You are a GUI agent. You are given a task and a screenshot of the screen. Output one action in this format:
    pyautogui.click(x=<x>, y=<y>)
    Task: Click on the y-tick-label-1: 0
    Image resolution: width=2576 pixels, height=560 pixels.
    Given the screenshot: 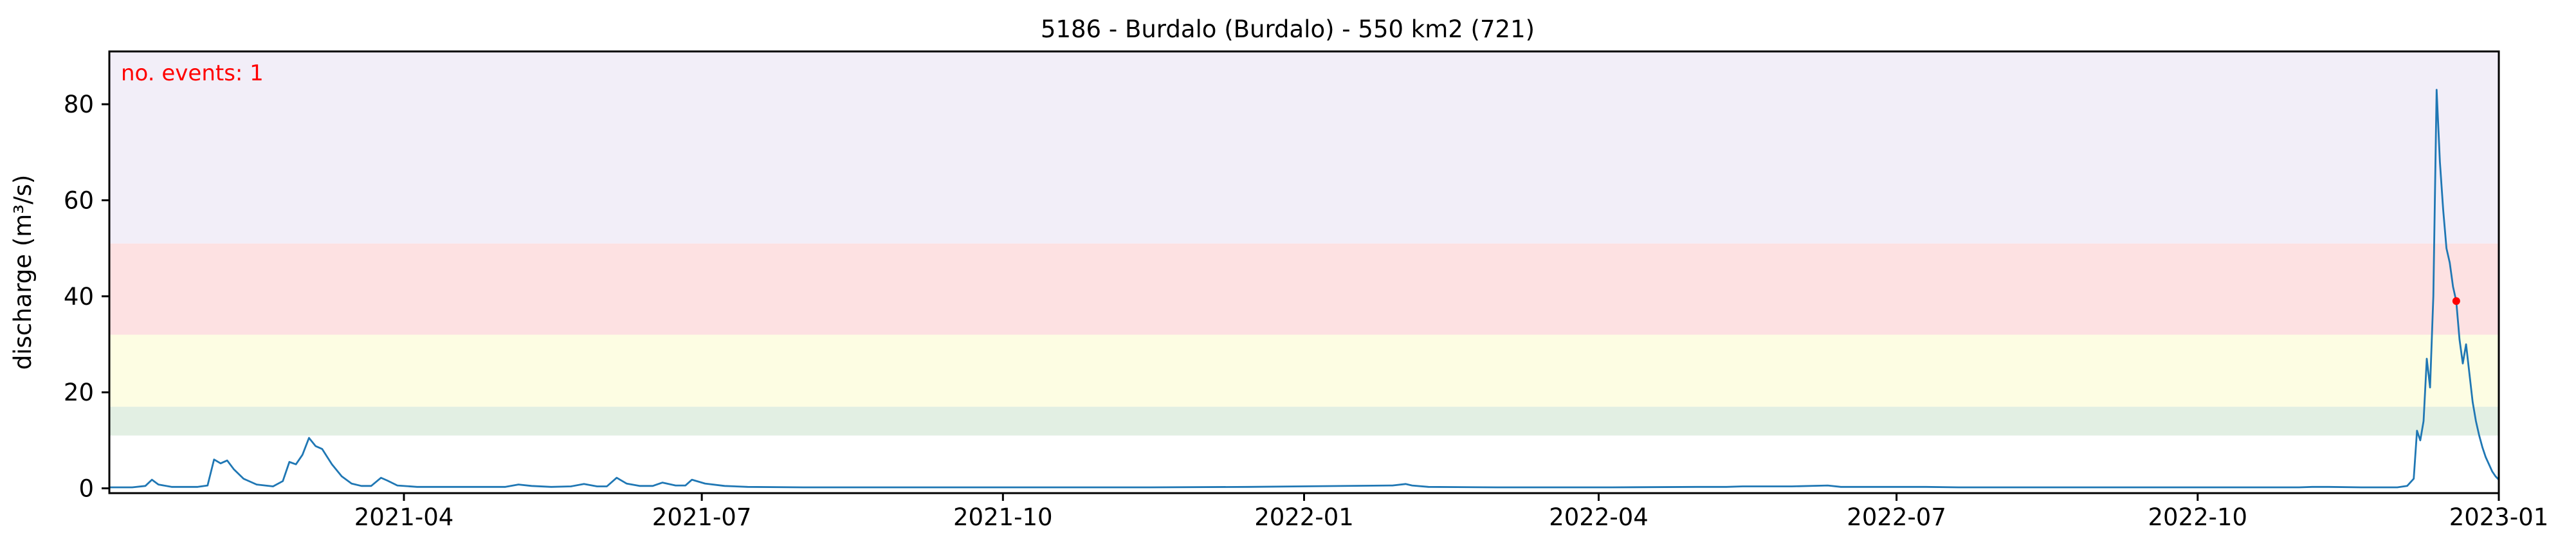 What is the action you would take?
    pyautogui.click(x=86, y=489)
    